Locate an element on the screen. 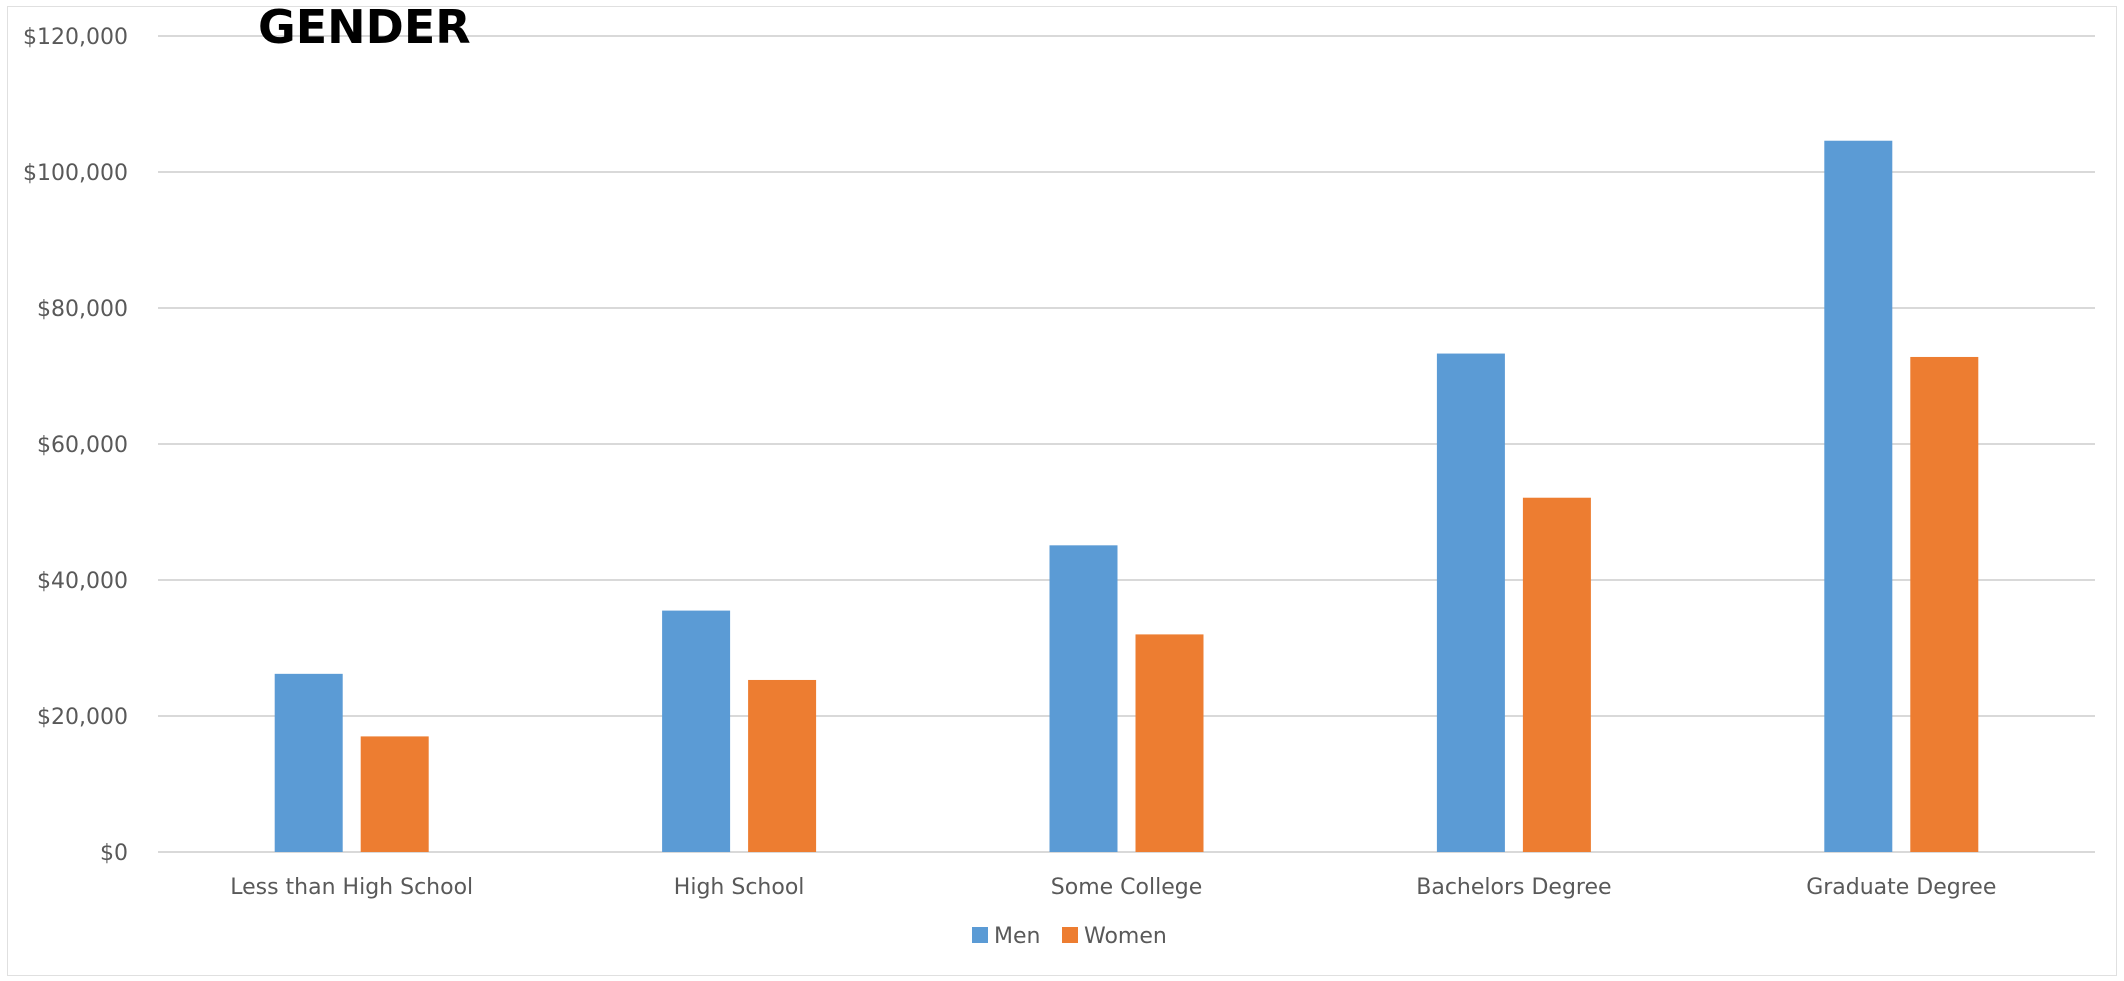 The image size is (2124, 981). y-tick-label: $0 is located at coordinates (114, 853).